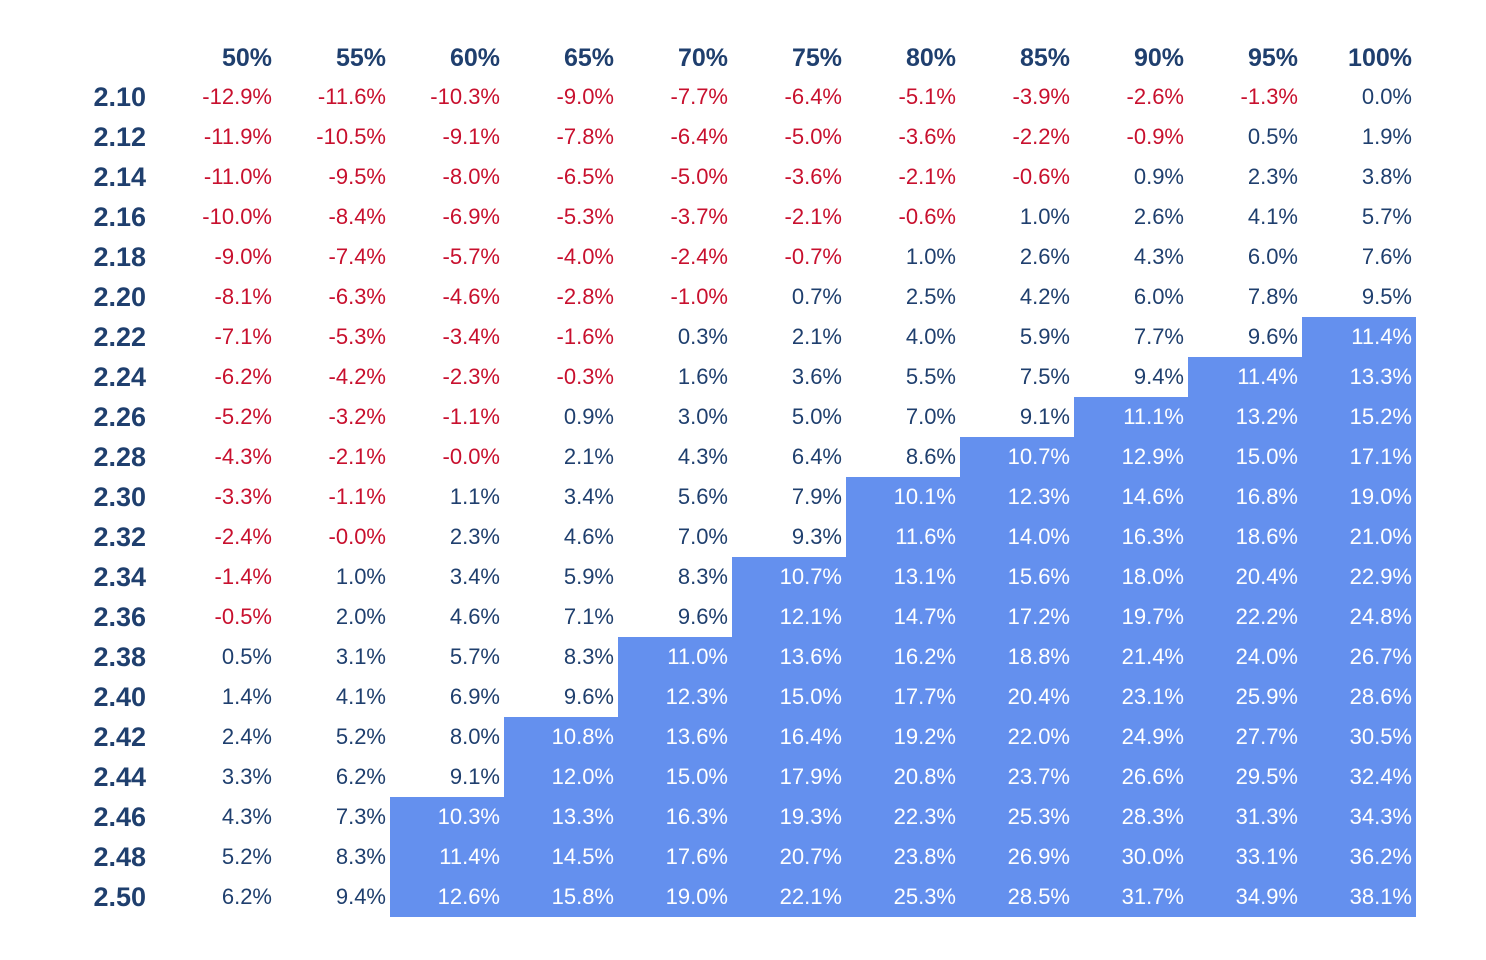 The width and height of the screenshot is (1486, 960). Describe the element at coordinates (675, 777) in the screenshot. I see `table-cell: 15.0%` at that location.